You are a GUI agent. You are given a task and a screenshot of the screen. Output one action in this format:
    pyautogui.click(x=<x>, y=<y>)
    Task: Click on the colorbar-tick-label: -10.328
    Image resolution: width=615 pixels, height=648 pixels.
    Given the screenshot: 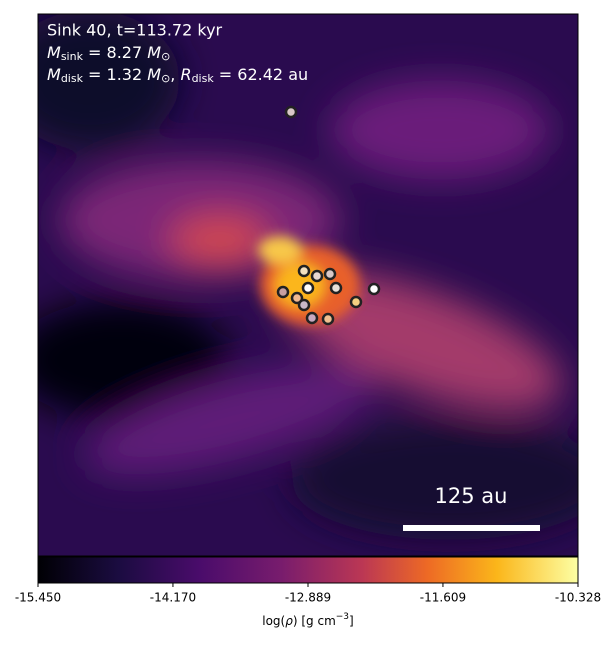 What is the action you would take?
    pyautogui.click(x=578, y=598)
    